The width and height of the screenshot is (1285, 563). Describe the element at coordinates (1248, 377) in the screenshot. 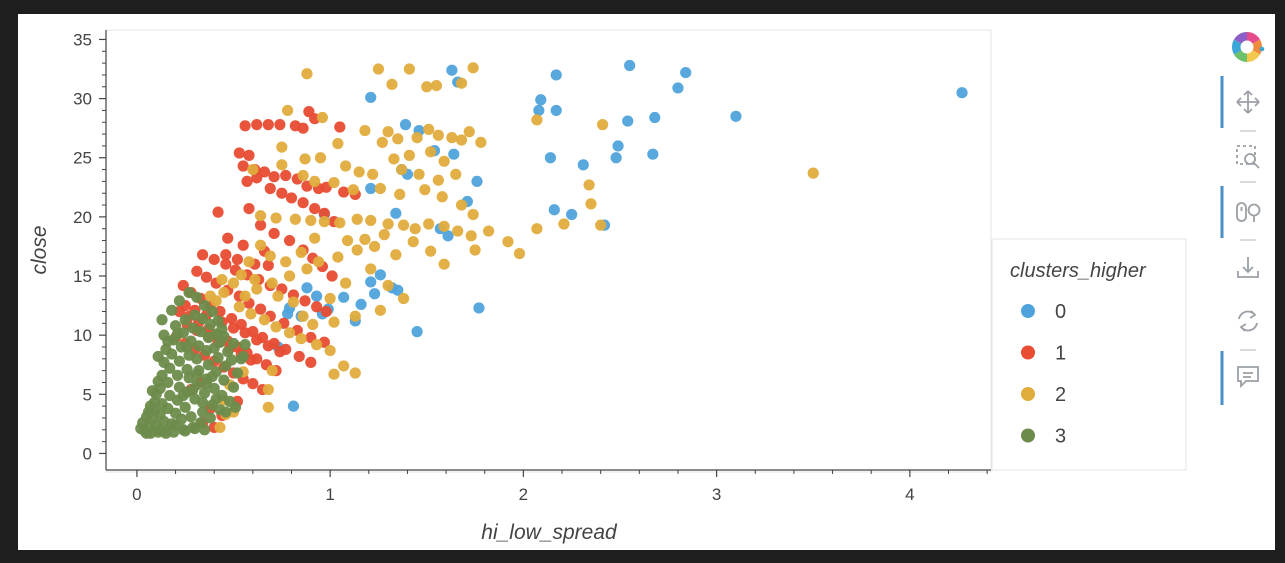

I see `hover-tool-icon` at that location.